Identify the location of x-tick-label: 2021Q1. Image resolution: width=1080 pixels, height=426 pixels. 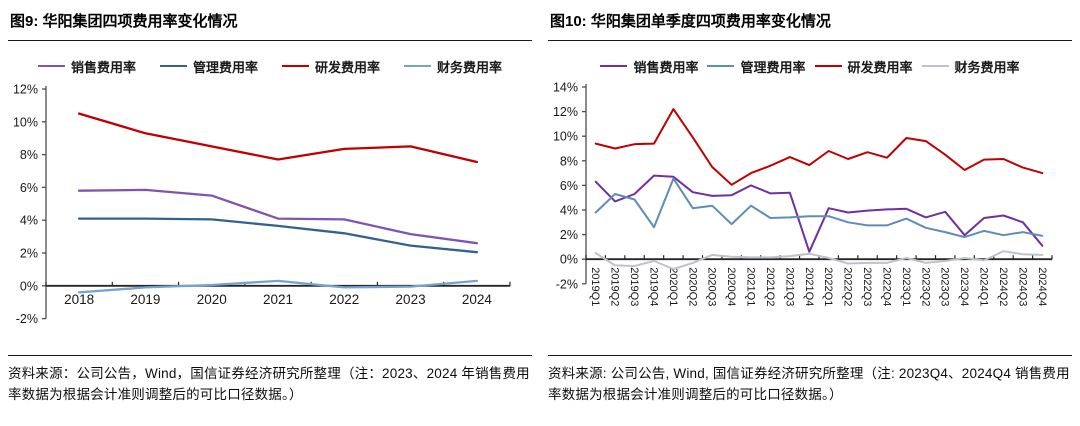
(751, 286).